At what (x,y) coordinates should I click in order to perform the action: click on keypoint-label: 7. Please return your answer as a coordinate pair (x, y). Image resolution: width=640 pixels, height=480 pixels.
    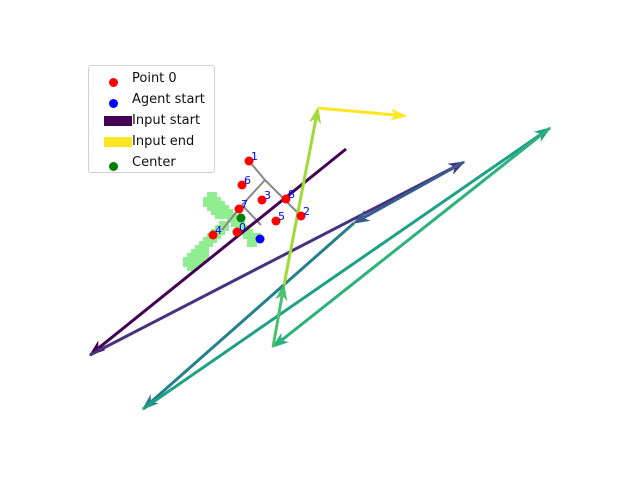
    Looking at the image, I should click on (244, 204).